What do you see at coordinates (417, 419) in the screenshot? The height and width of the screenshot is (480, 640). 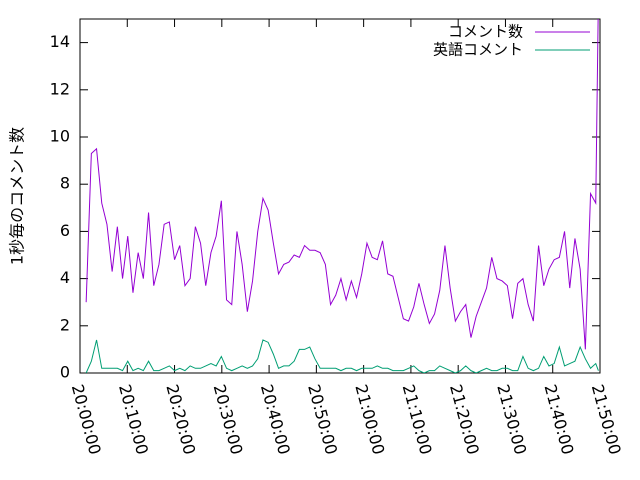 I see `x-tick-label: 21:10:00` at bounding box center [417, 419].